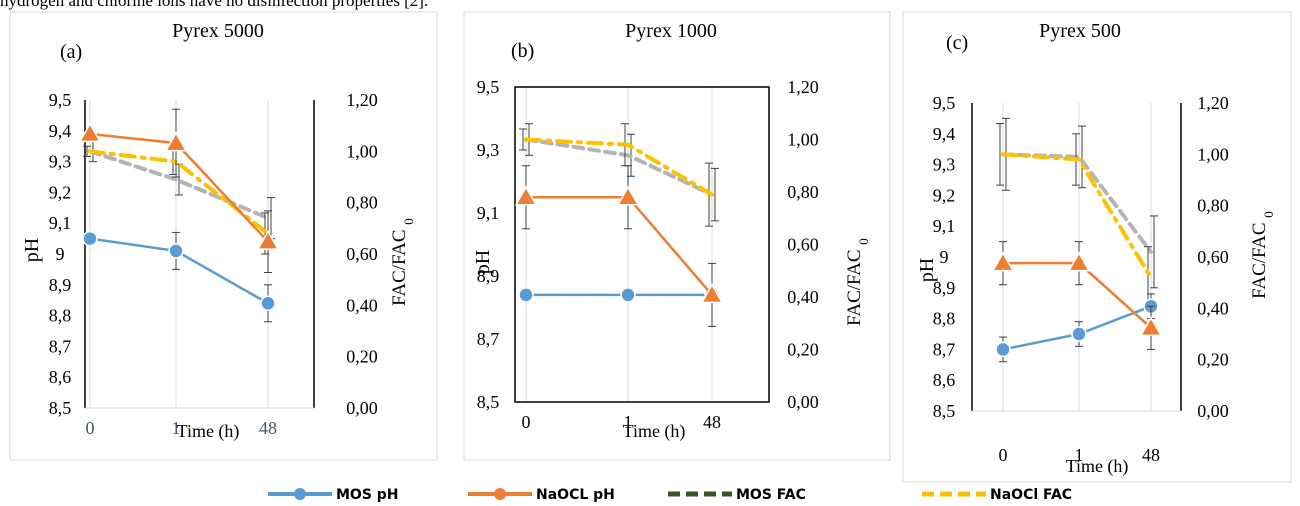 The height and width of the screenshot is (506, 1300). I want to click on panel-a-y2label: FAC/FAC 0, so click(402, 262).